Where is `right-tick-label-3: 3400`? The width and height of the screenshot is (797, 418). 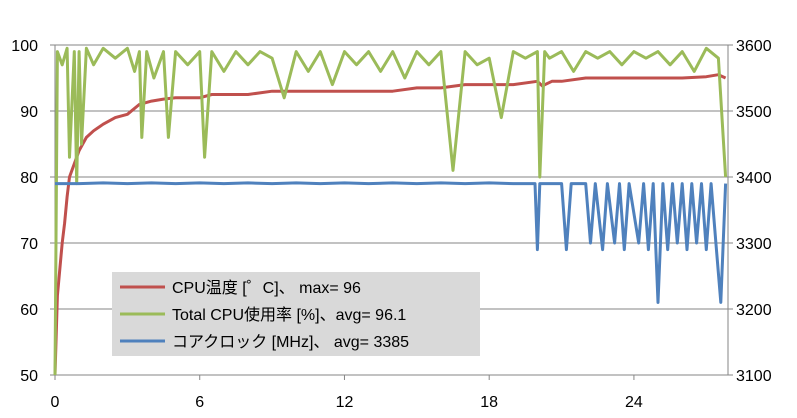
right-tick-label-3: 3400 is located at coordinates (754, 178).